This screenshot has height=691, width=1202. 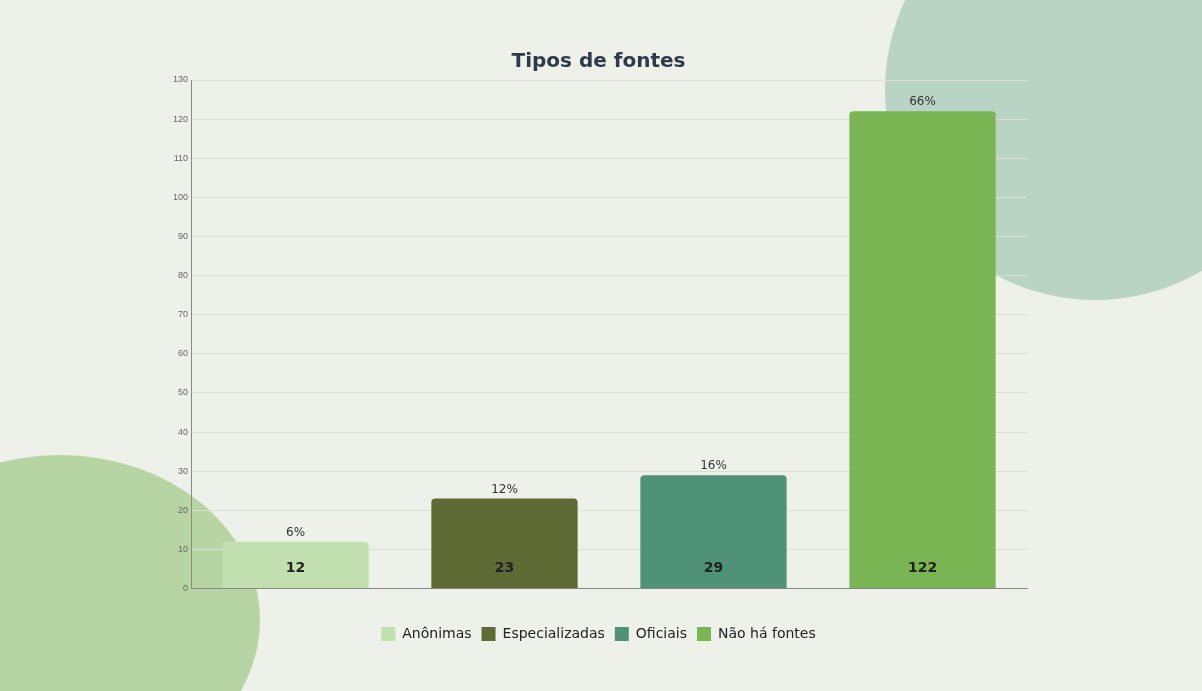 What do you see at coordinates (181, 157) in the screenshot?
I see `y-tick-label: 110` at bounding box center [181, 157].